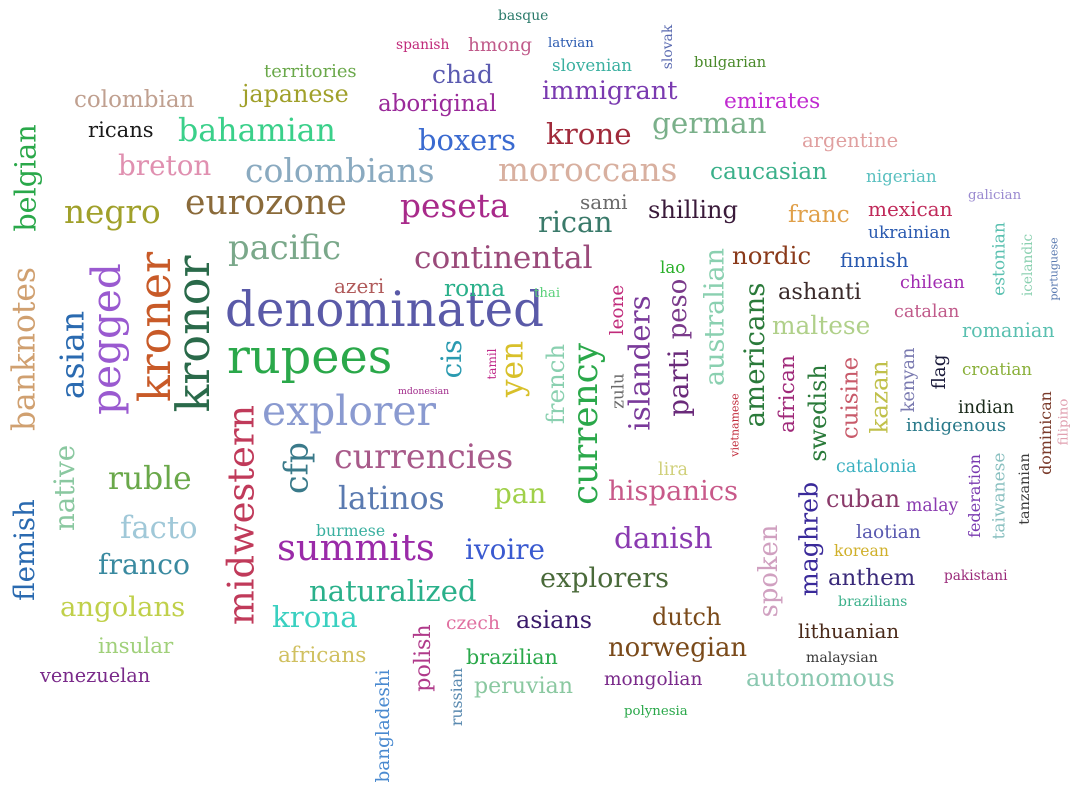  Describe the element at coordinates (121, 130) in the screenshot. I see `word-ricans: ricans` at that location.